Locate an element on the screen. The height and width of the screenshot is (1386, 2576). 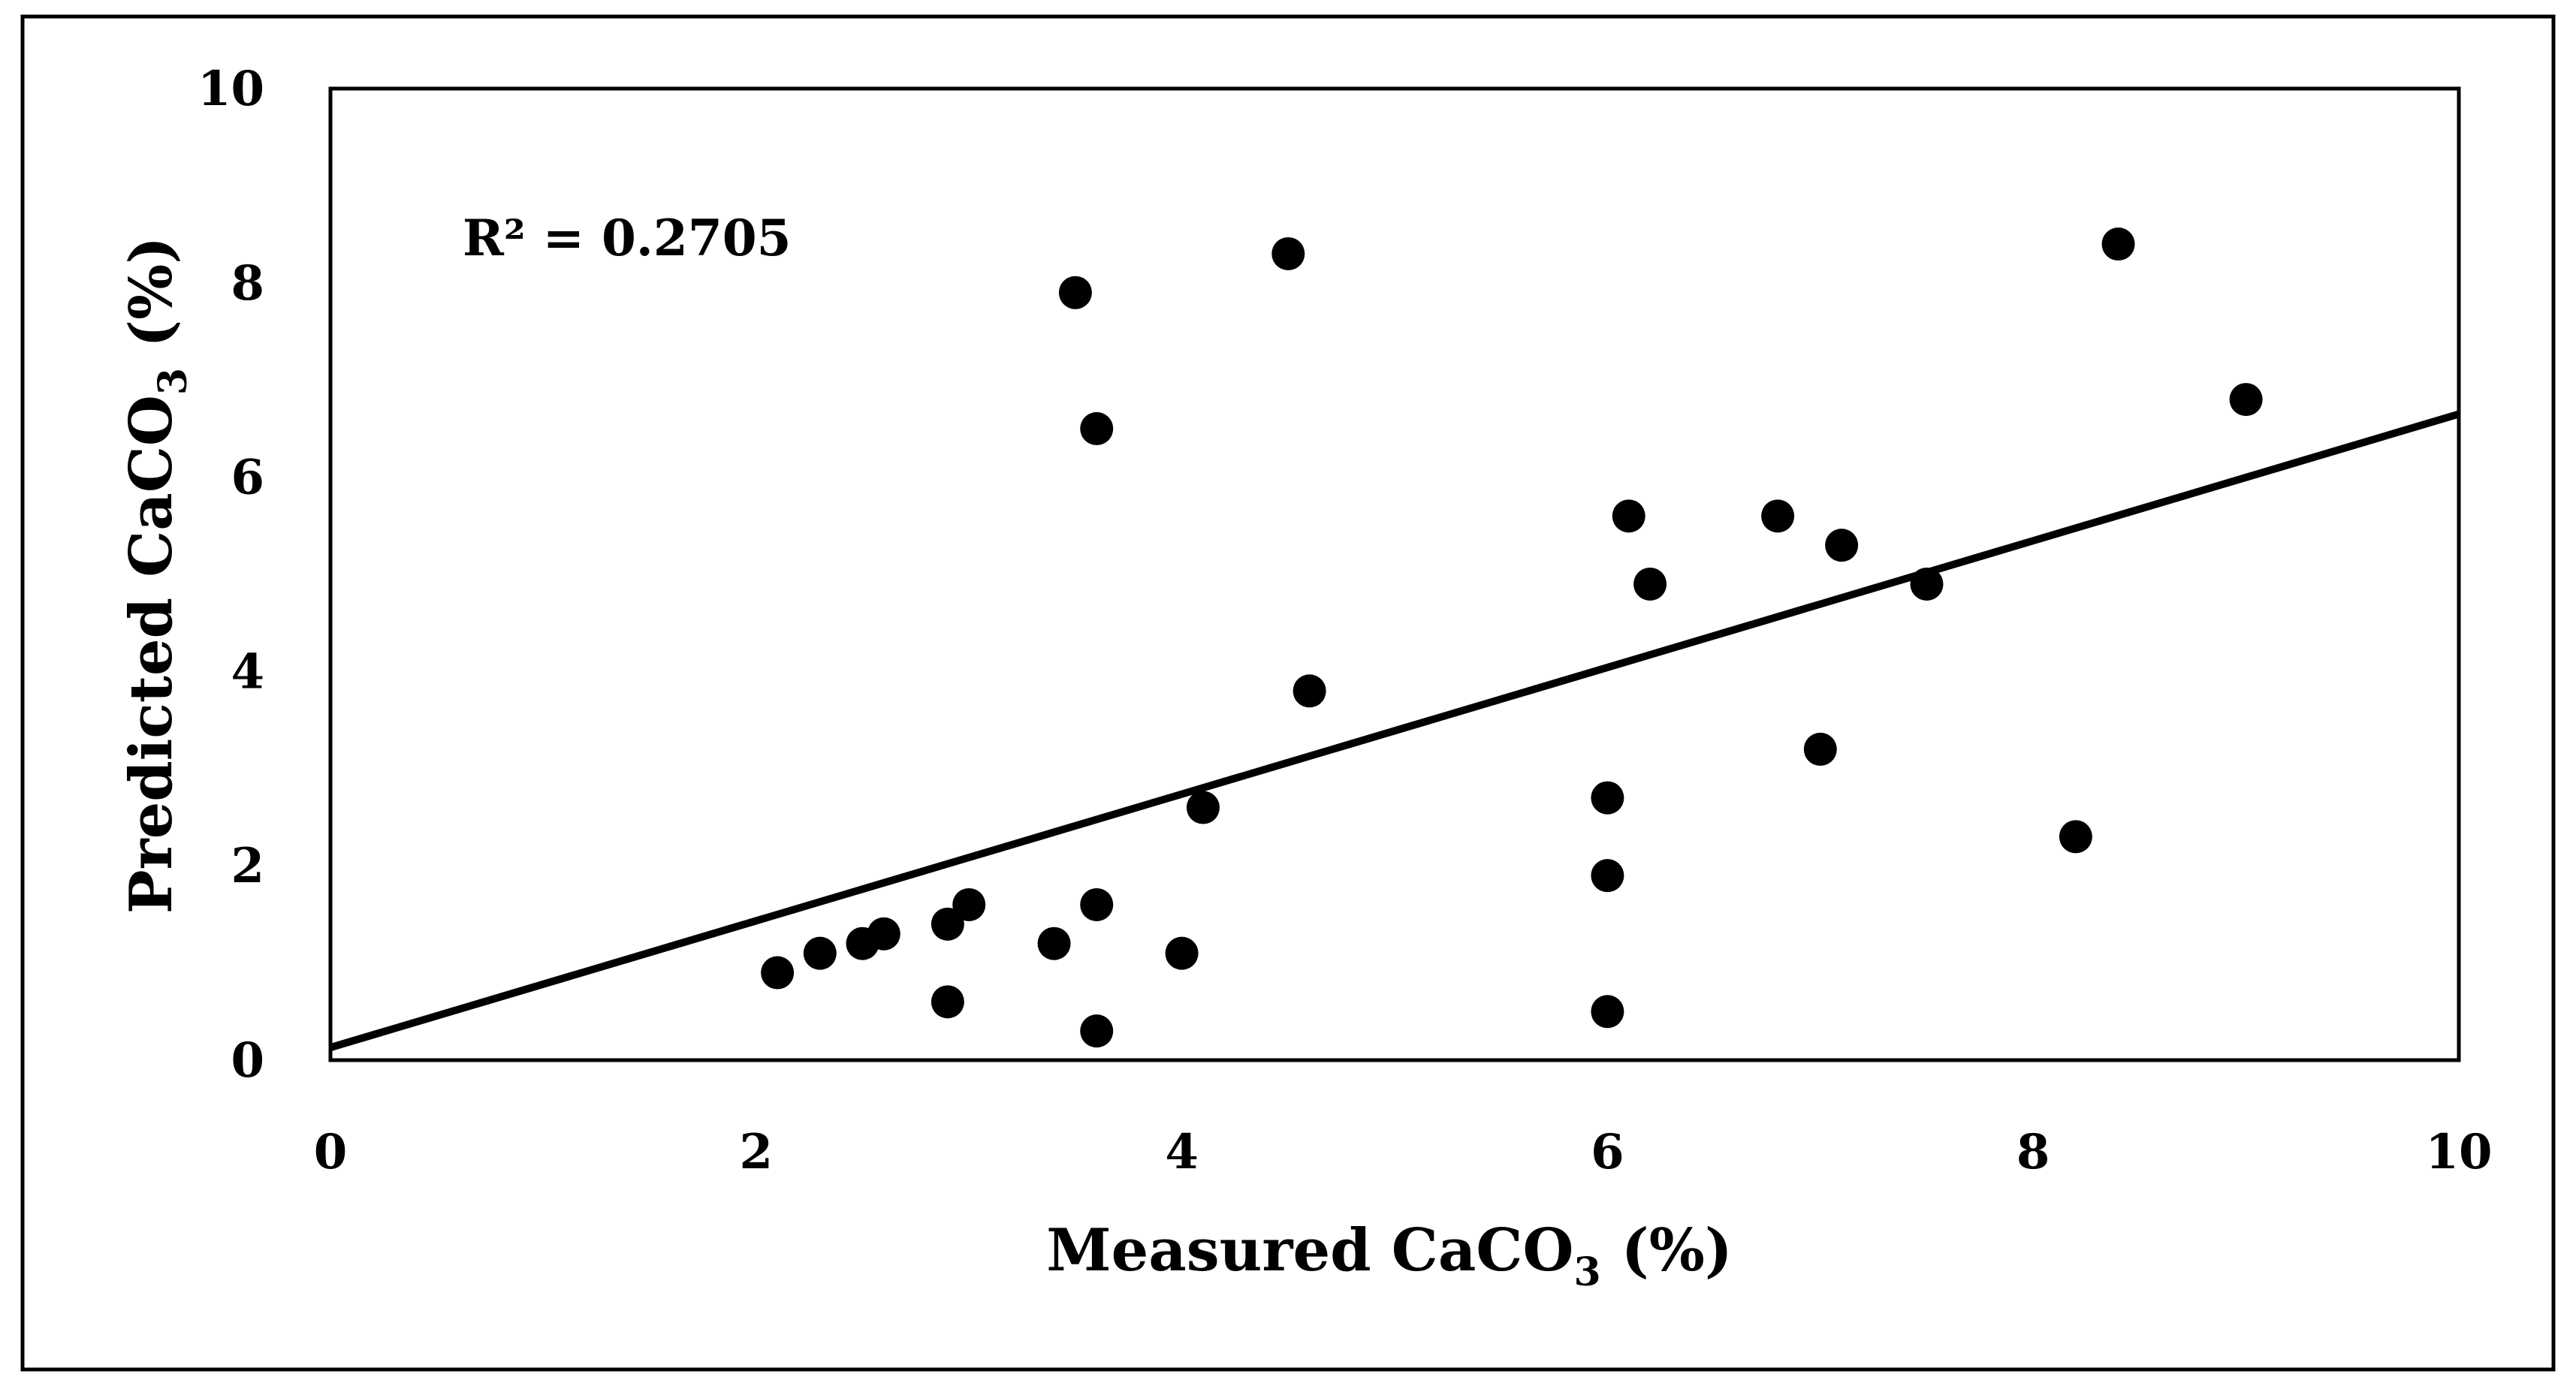
x-tick-labels: 0 2 4 6 8 10 is located at coordinates (1403, 1152).